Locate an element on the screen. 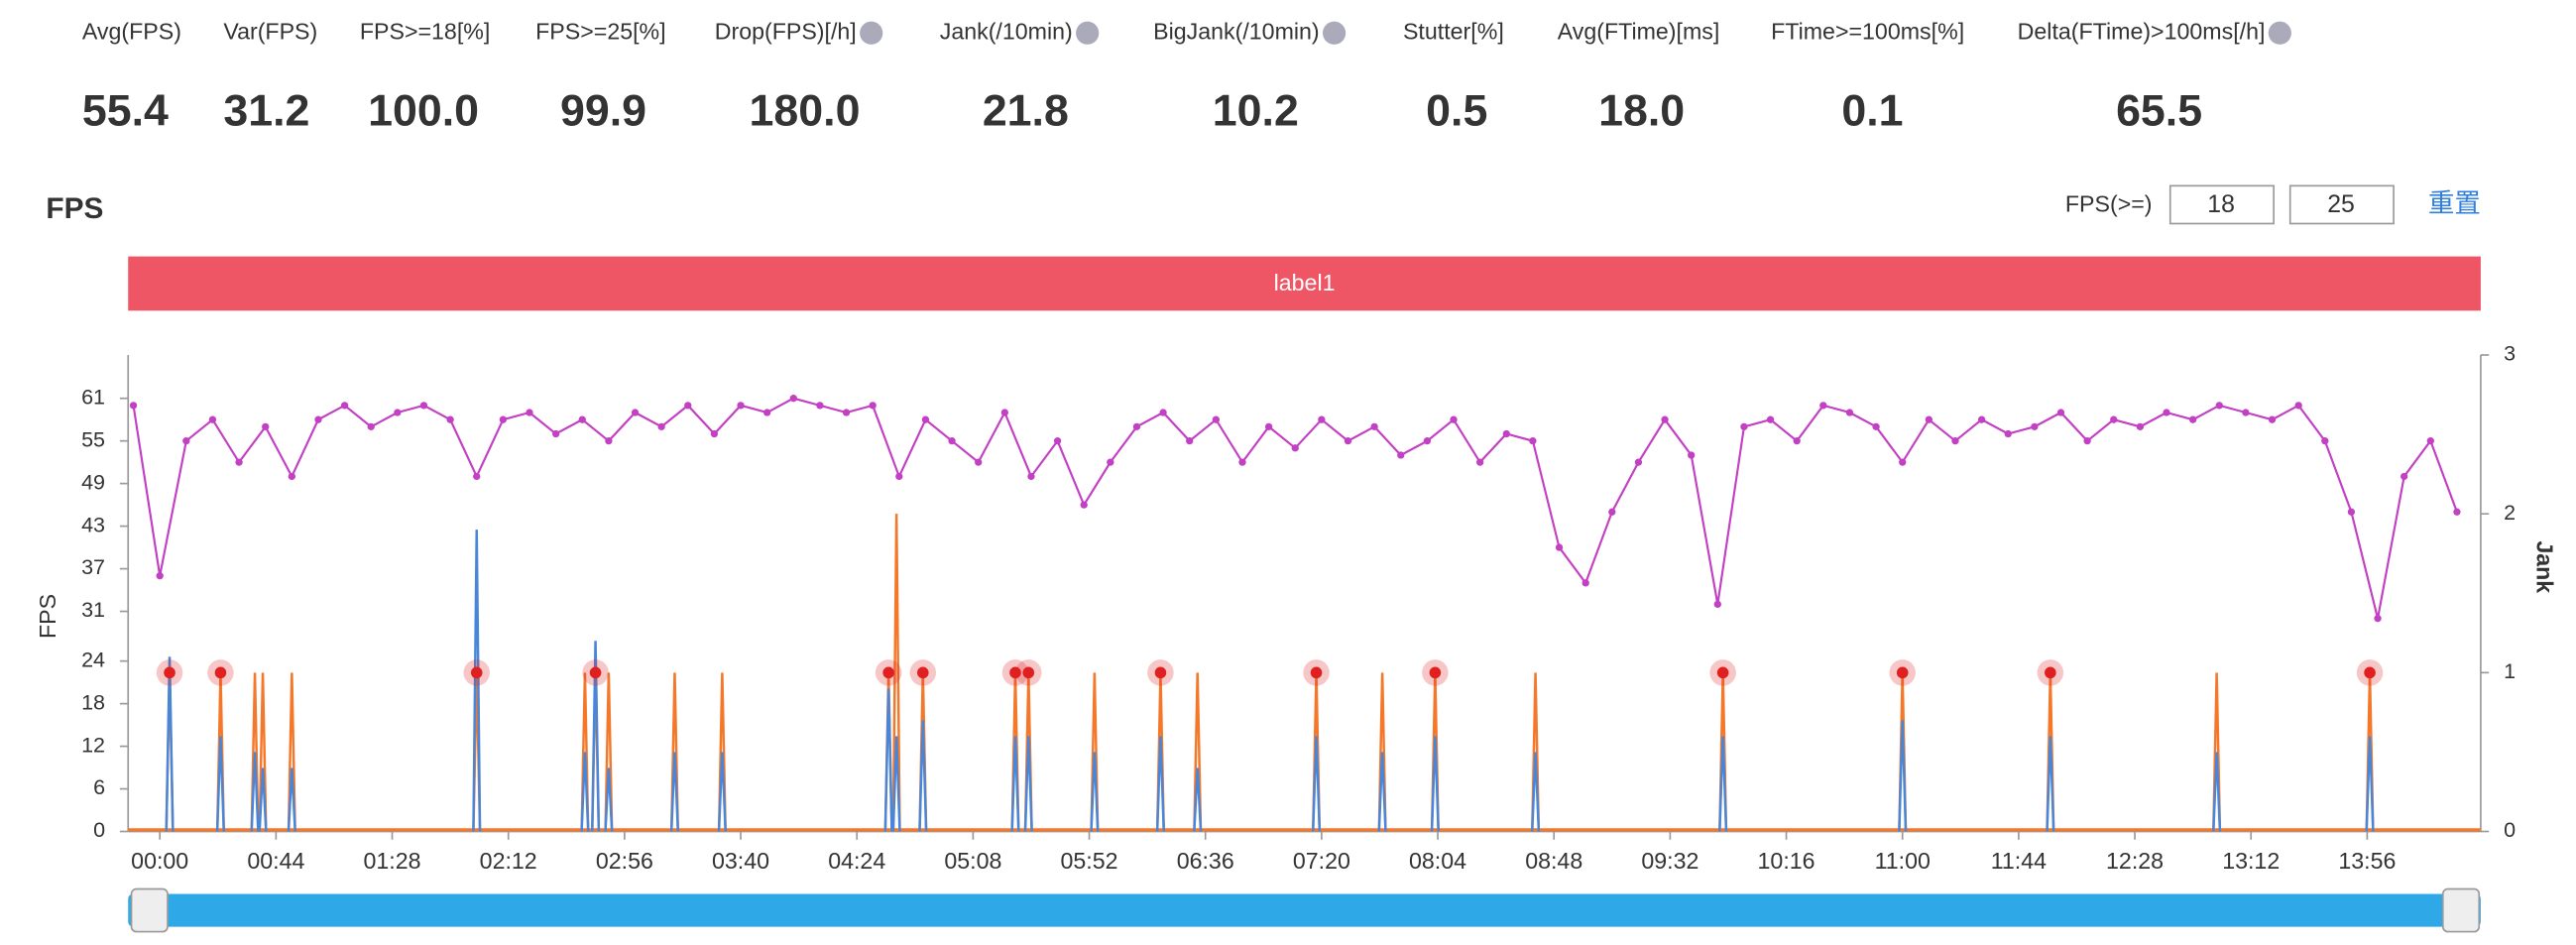  x-tick-label: 12:28 is located at coordinates (2135, 861).